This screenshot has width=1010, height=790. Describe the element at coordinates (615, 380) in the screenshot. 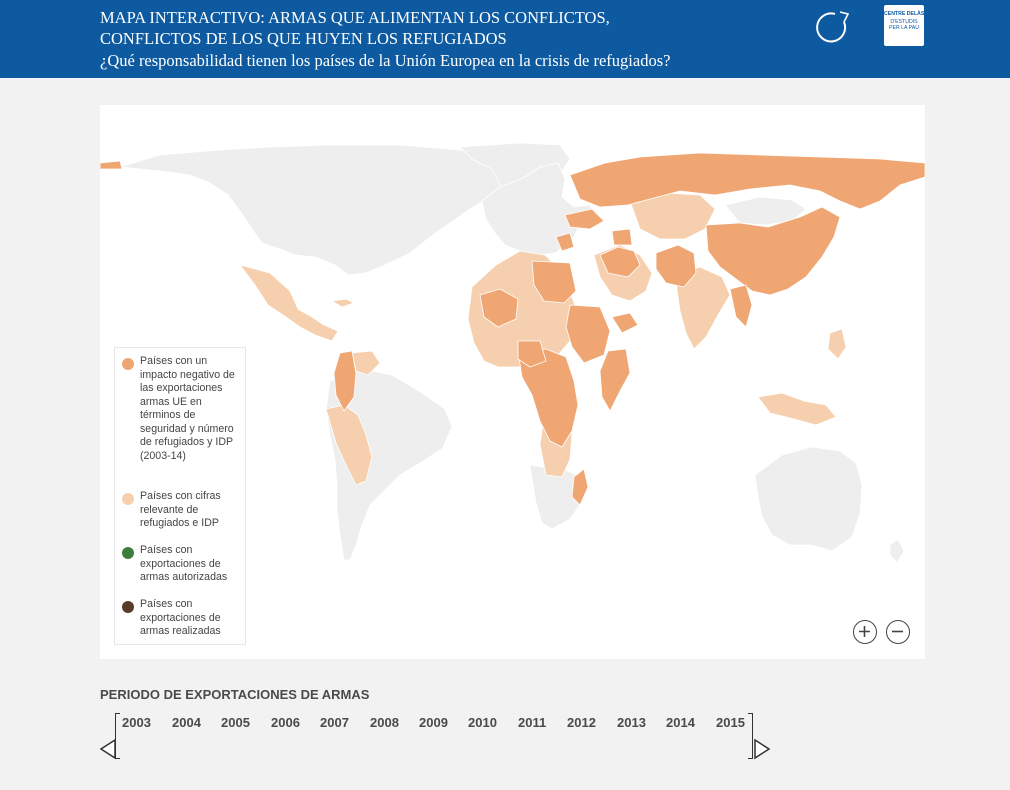

I see `region-ethiopia-somalia` at that location.